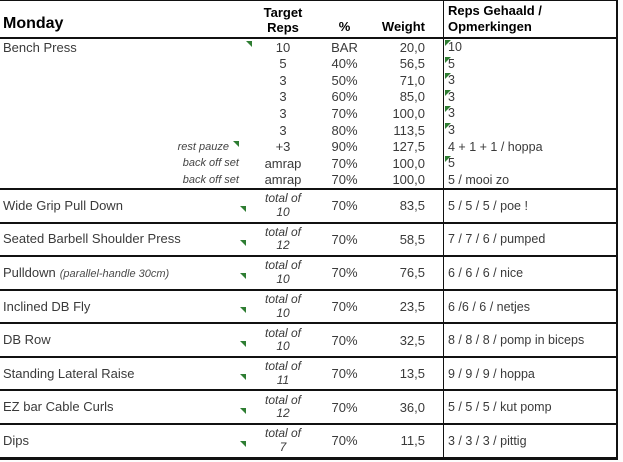  Describe the element at coordinates (412, 407) in the screenshot. I see `weight-cell: 36,0` at that location.